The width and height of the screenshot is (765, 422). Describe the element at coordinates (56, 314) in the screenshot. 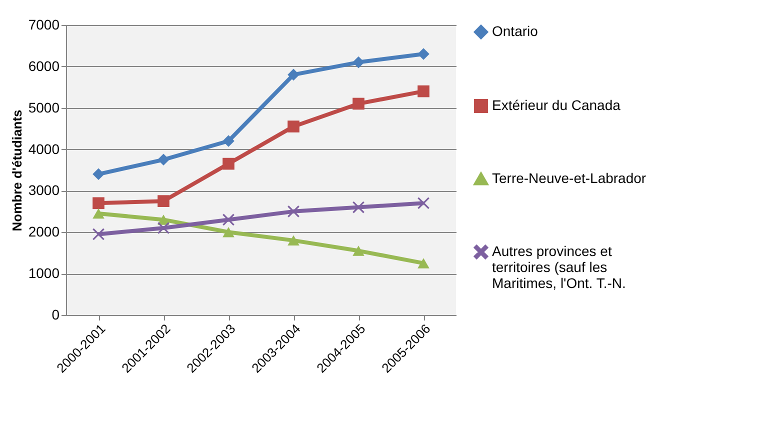

I see `y-tick-label: 0` at that location.